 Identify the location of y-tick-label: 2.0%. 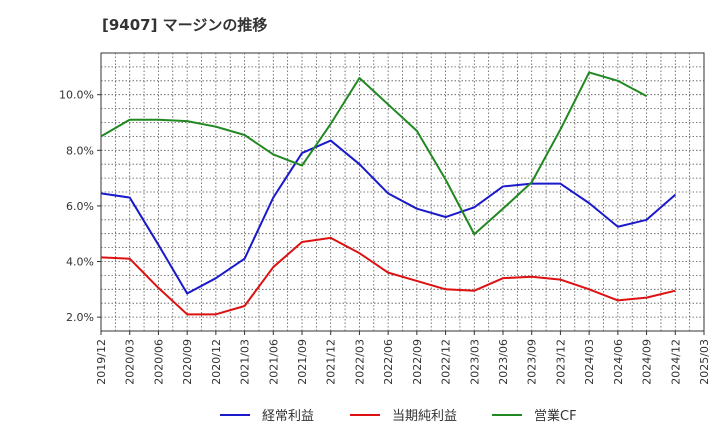
(80, 317).